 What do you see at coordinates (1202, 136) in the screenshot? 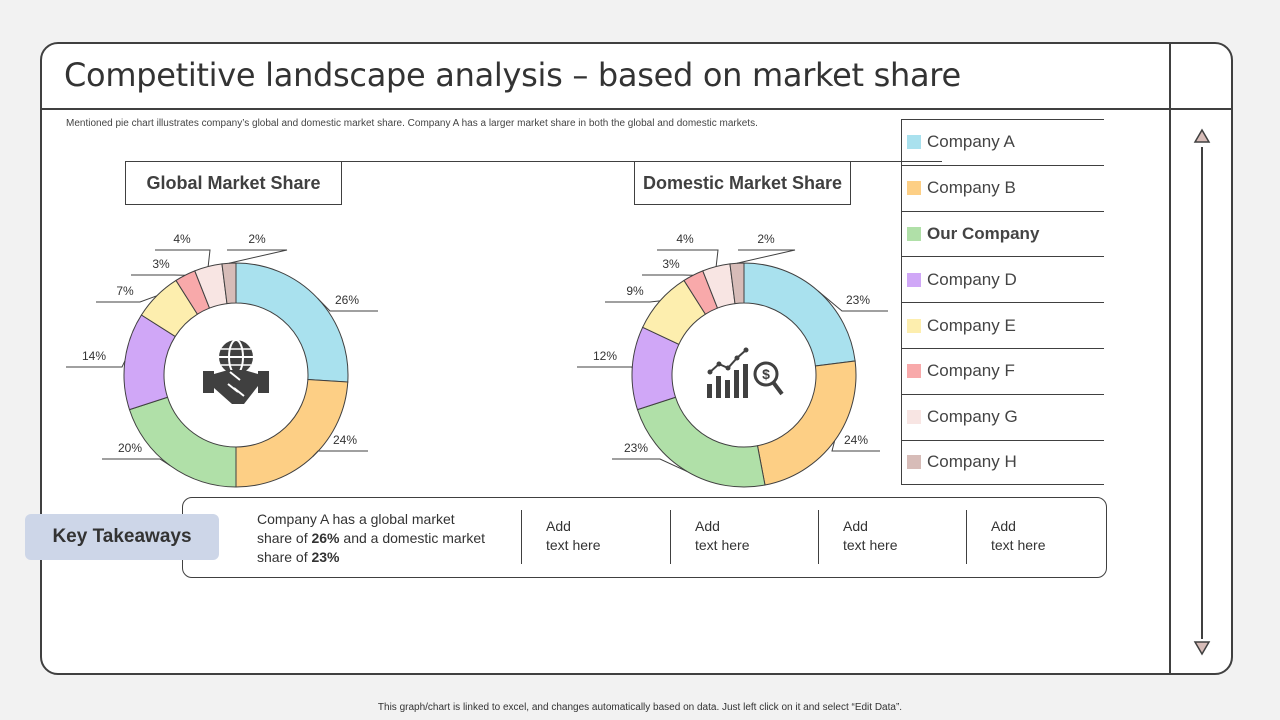
I see `scroll-up-arrow-icon` at bounding box center [1202, 136].